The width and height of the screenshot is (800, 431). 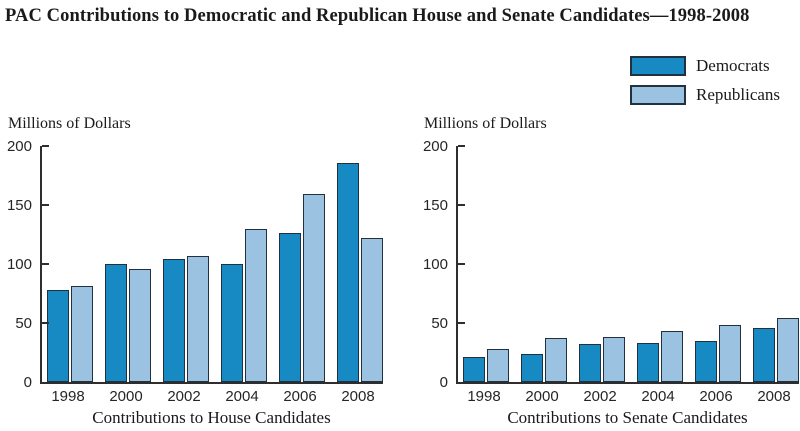 I want to click on legend-item-democrats: Democrats, so click(x=705, y=65).